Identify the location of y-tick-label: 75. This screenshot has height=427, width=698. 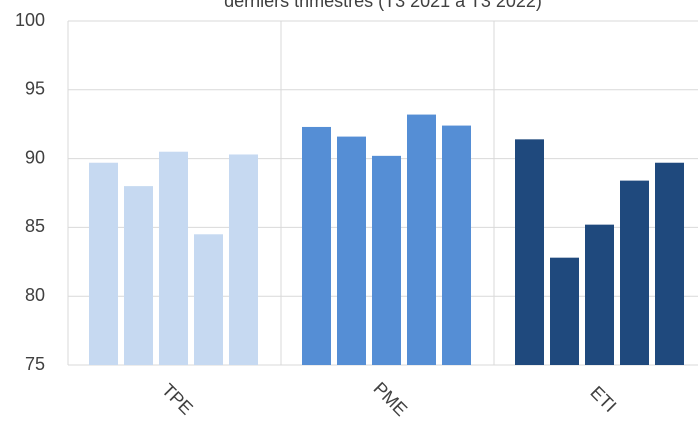
(35, 364).